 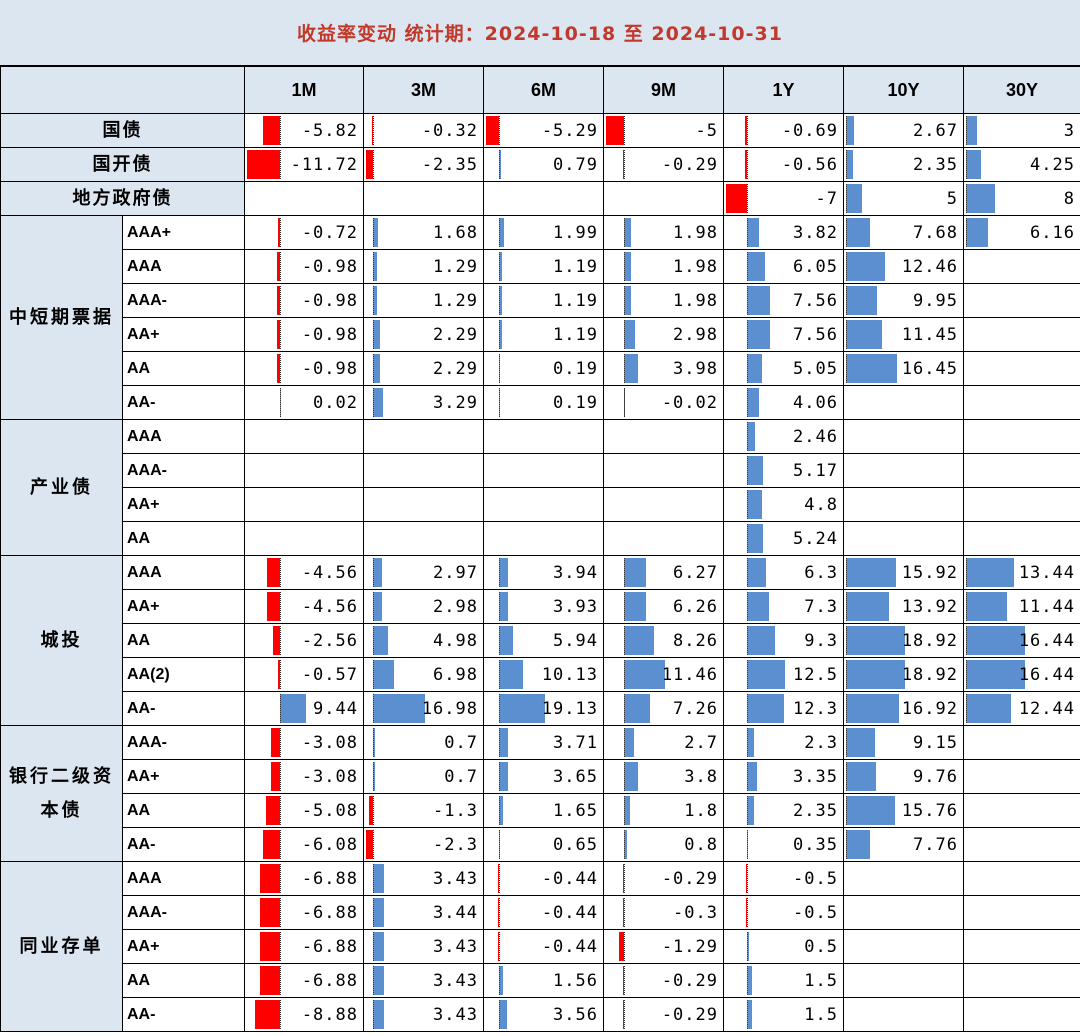 What do you see at coordinates (324, 164) in the screenshot?
I see `value-label: -11.72` at bounding box center [324, 164].